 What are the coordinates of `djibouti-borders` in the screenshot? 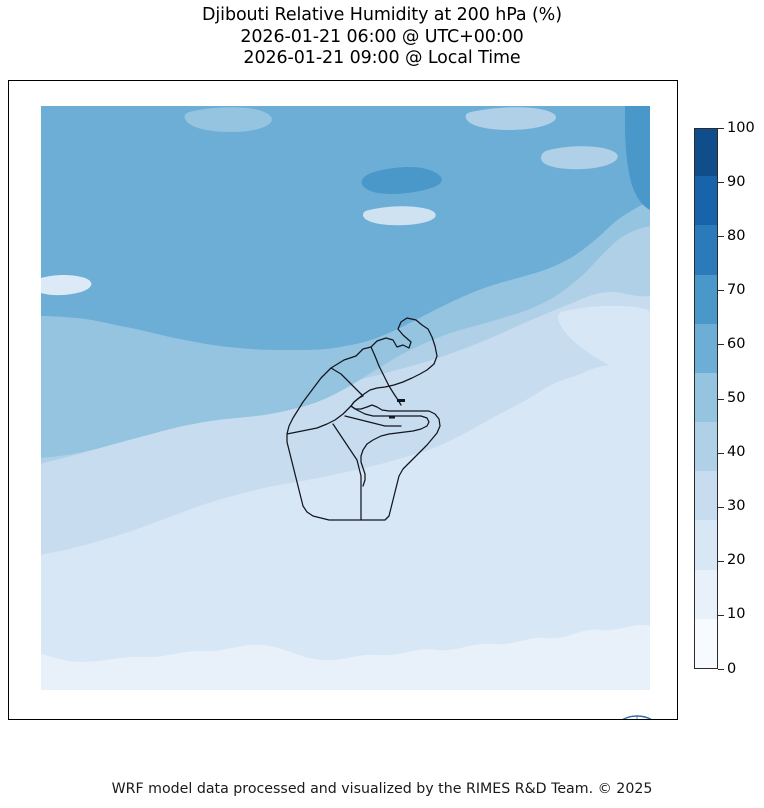 It's located at (363, 419).